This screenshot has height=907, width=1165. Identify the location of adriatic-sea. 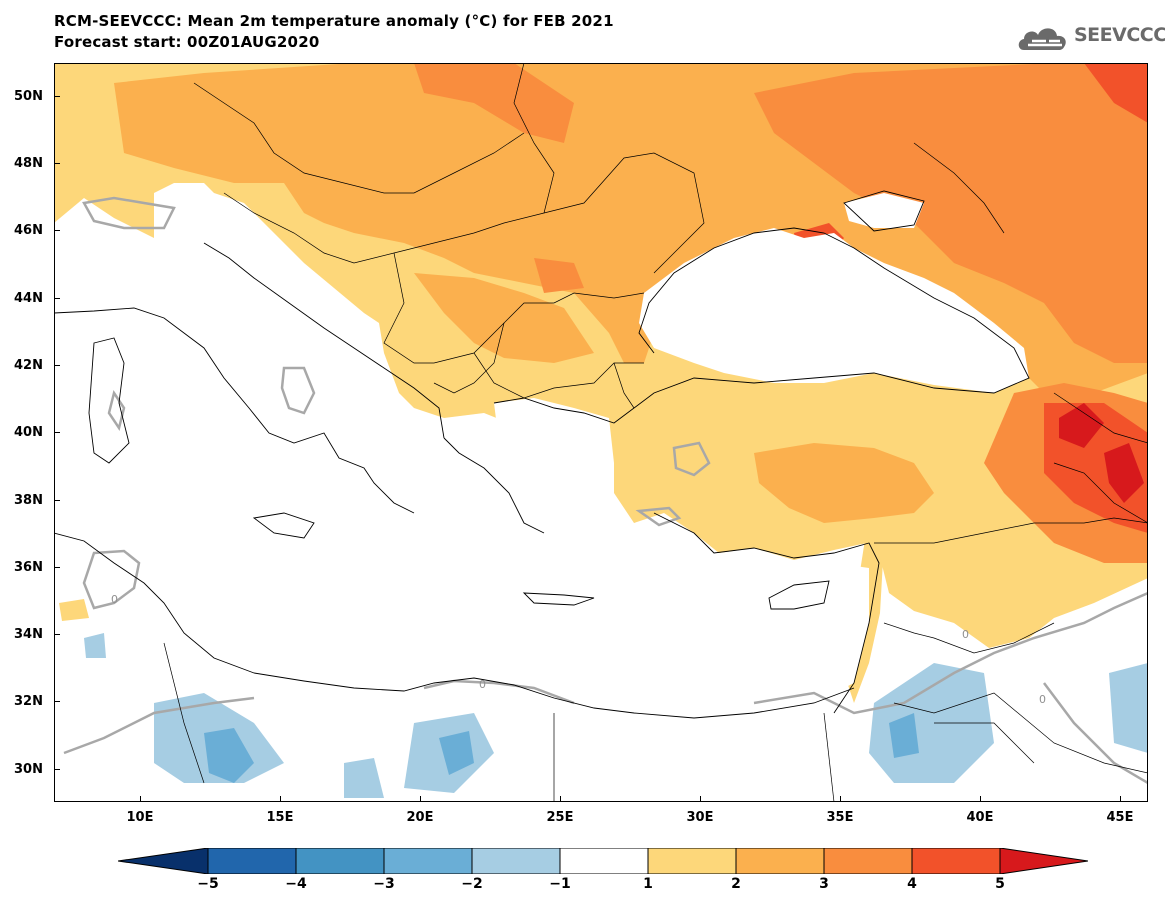
(294, 318).